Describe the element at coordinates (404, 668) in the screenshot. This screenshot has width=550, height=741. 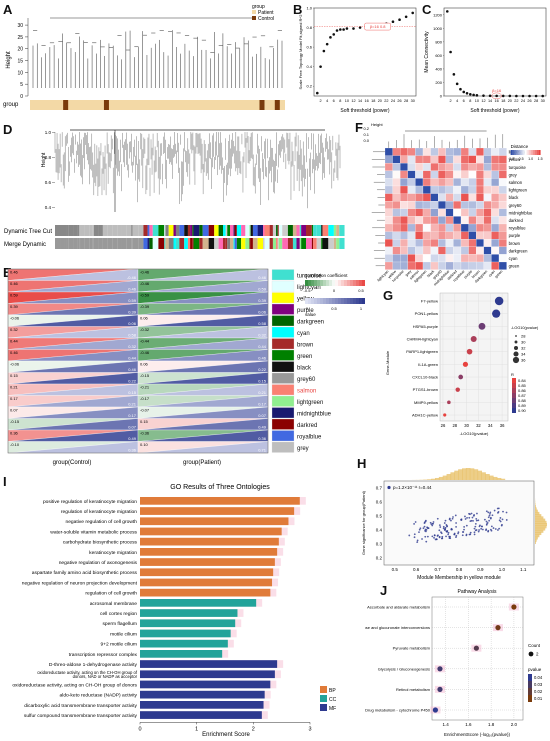
I see `j-category-label: Glycolysis / Gluconeogenesis` at that location.